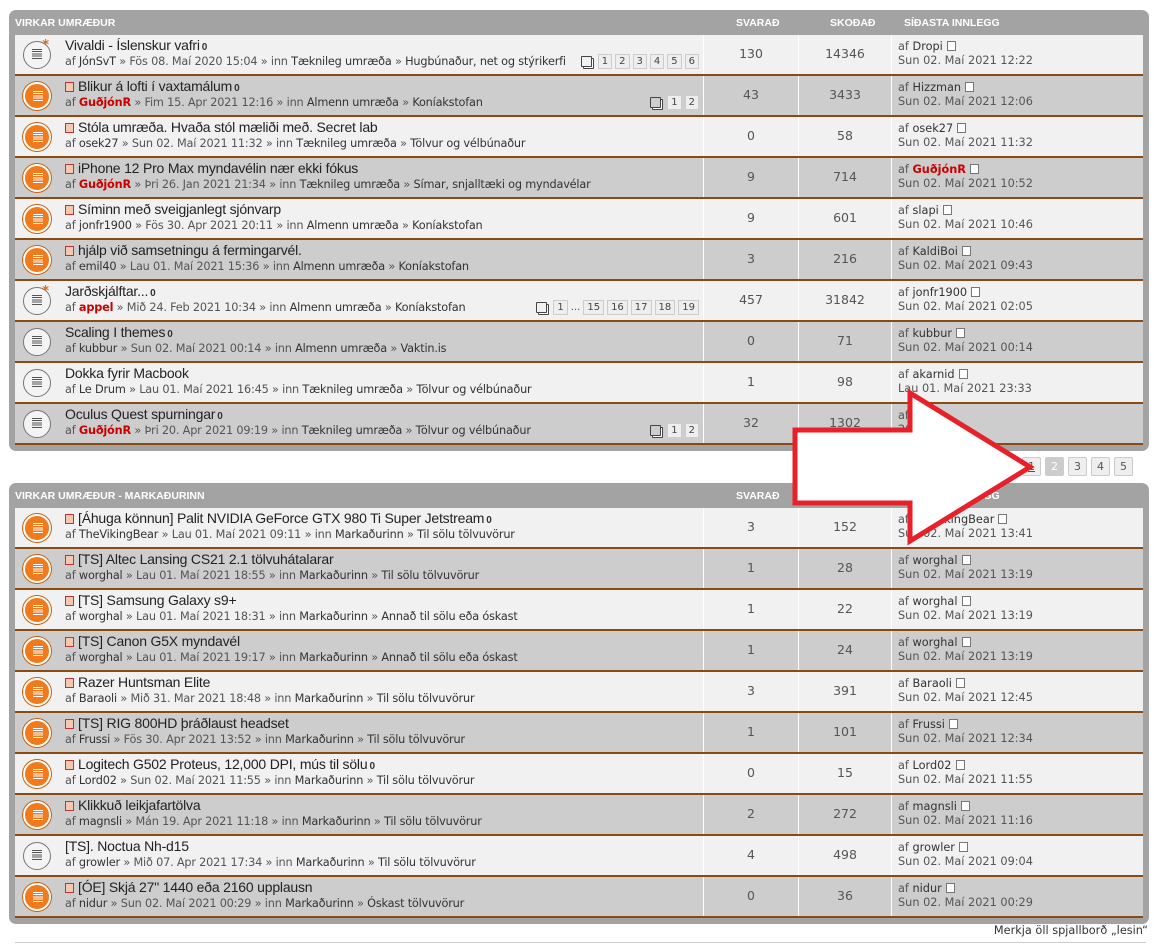  What do you see at coordinates (115, 332) in the screenshot?
I see `topic-title-link: Scaling I themes` at bounding box center [115, 332].